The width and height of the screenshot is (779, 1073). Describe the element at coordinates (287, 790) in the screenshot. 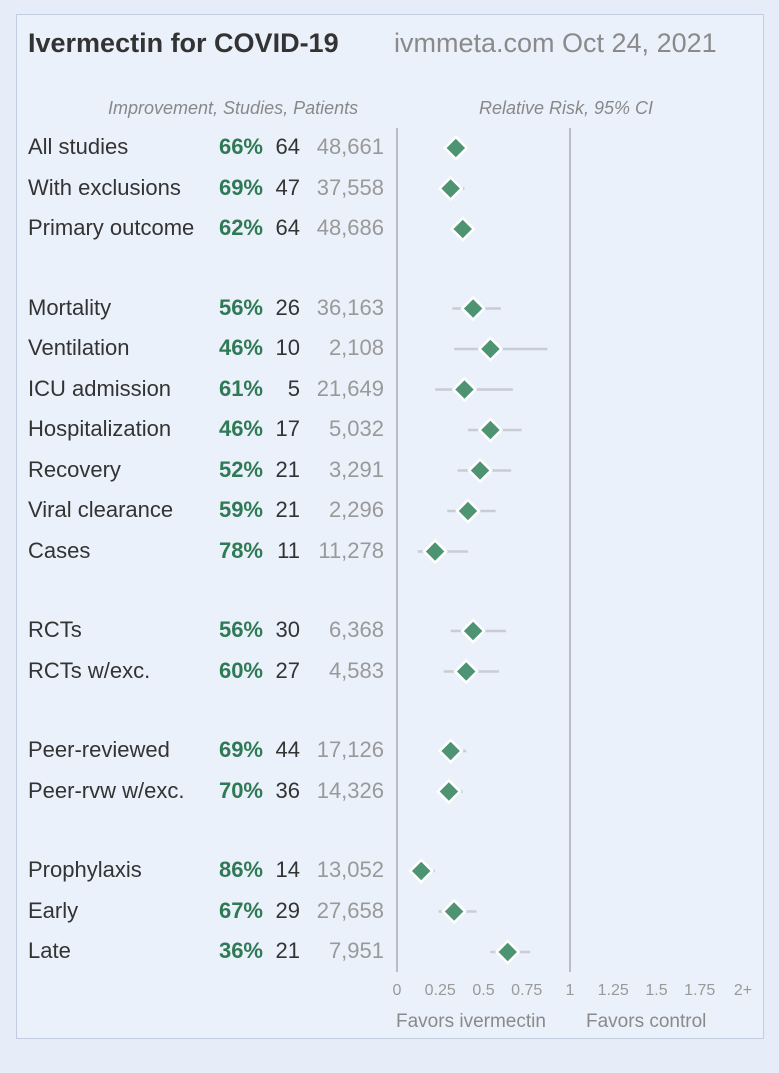

I see `row-studies: 36` at that location.